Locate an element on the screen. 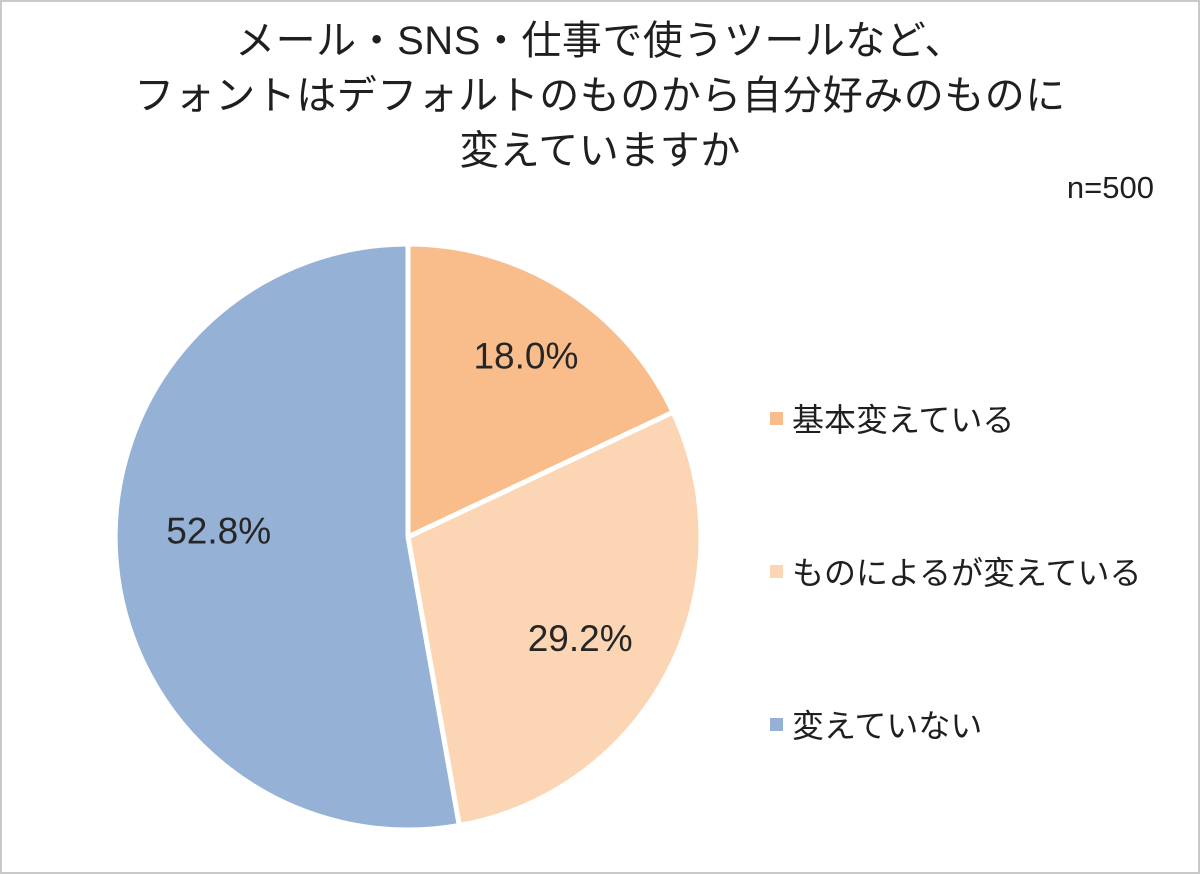 This screenshot has width=1200, height=874. legend-label: ものによるが変えている is located at coordinates (967, 573).